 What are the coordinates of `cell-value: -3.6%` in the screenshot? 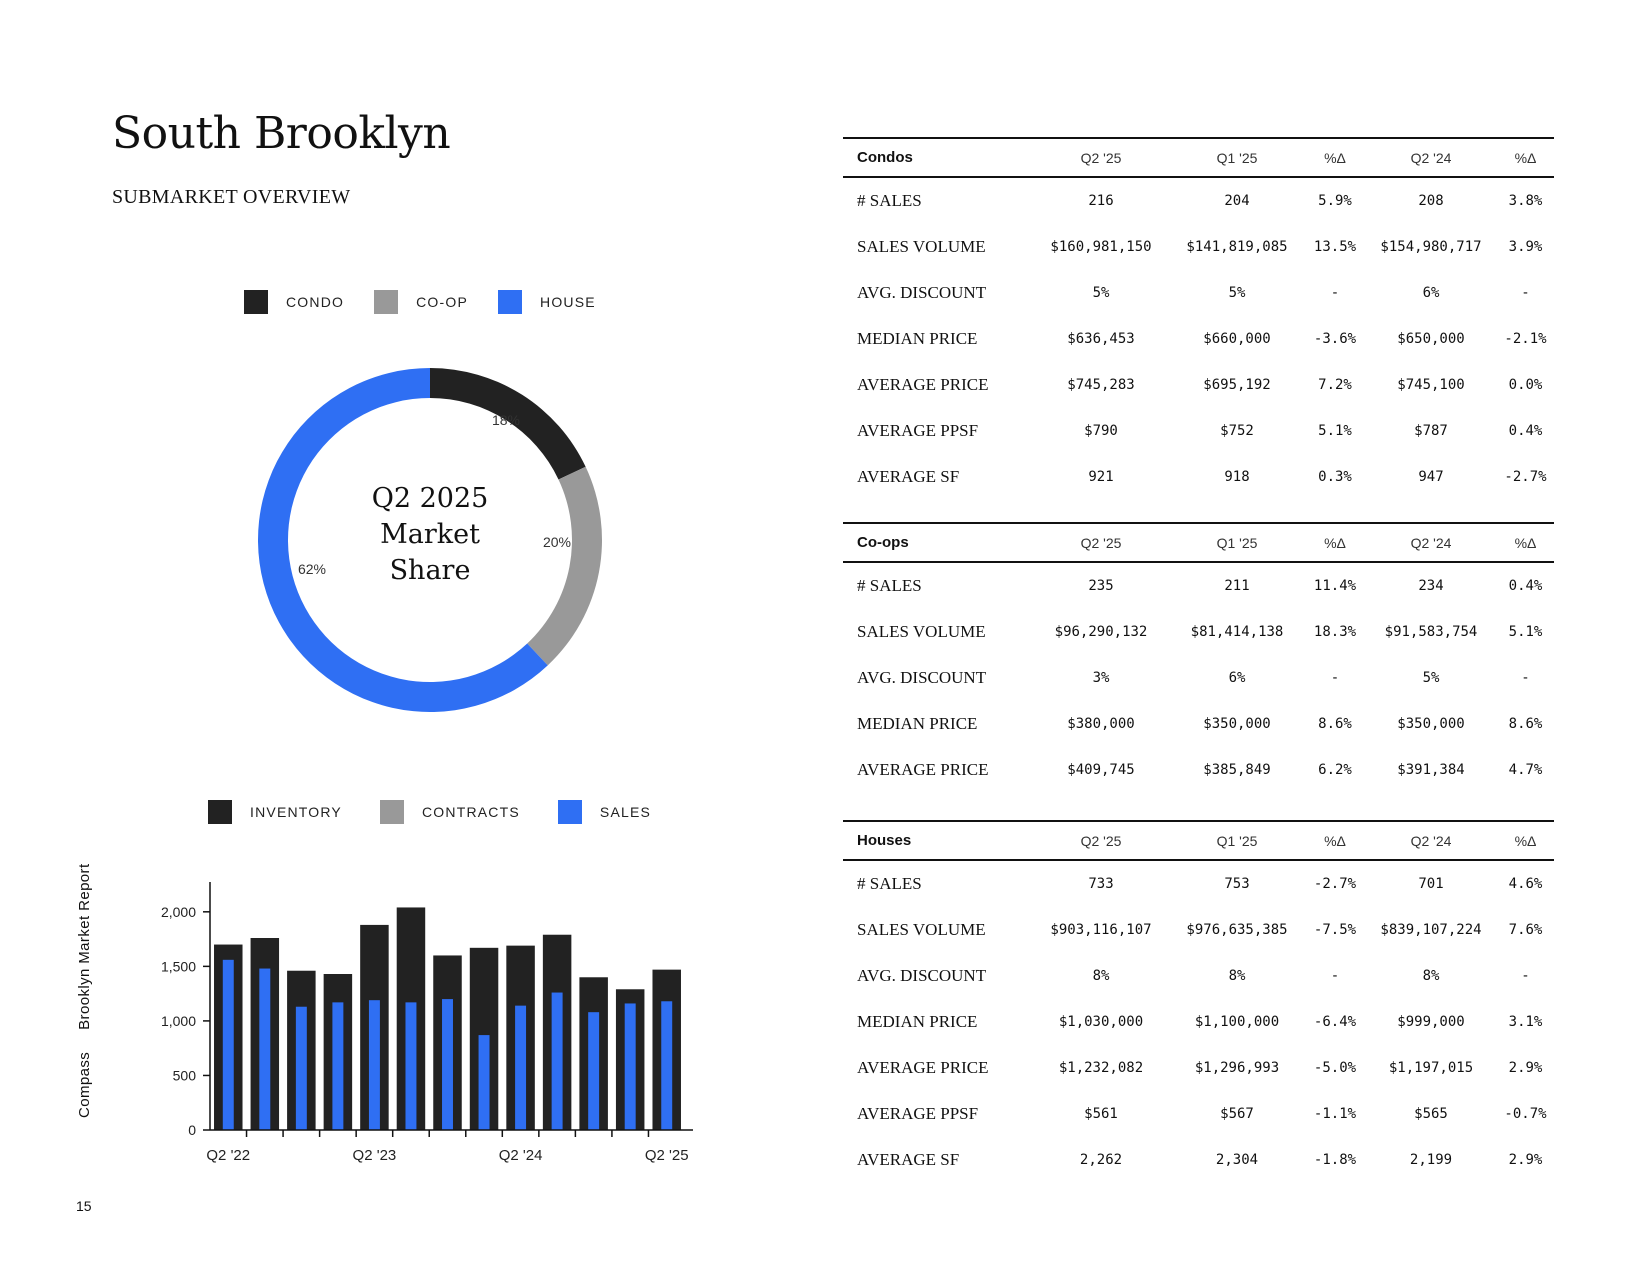 It's located at (1335, 339).